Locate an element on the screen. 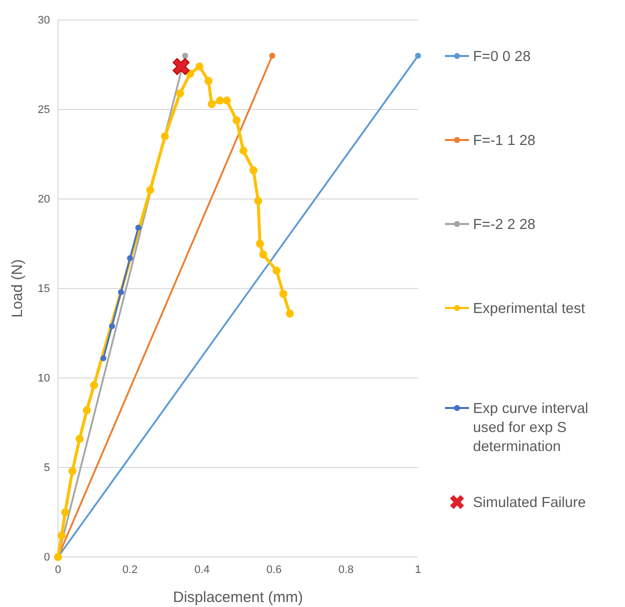 The height and width of the screenshot is (607, 625). legend-label: F=-1 1 28 is located at coordinates (504, 141).